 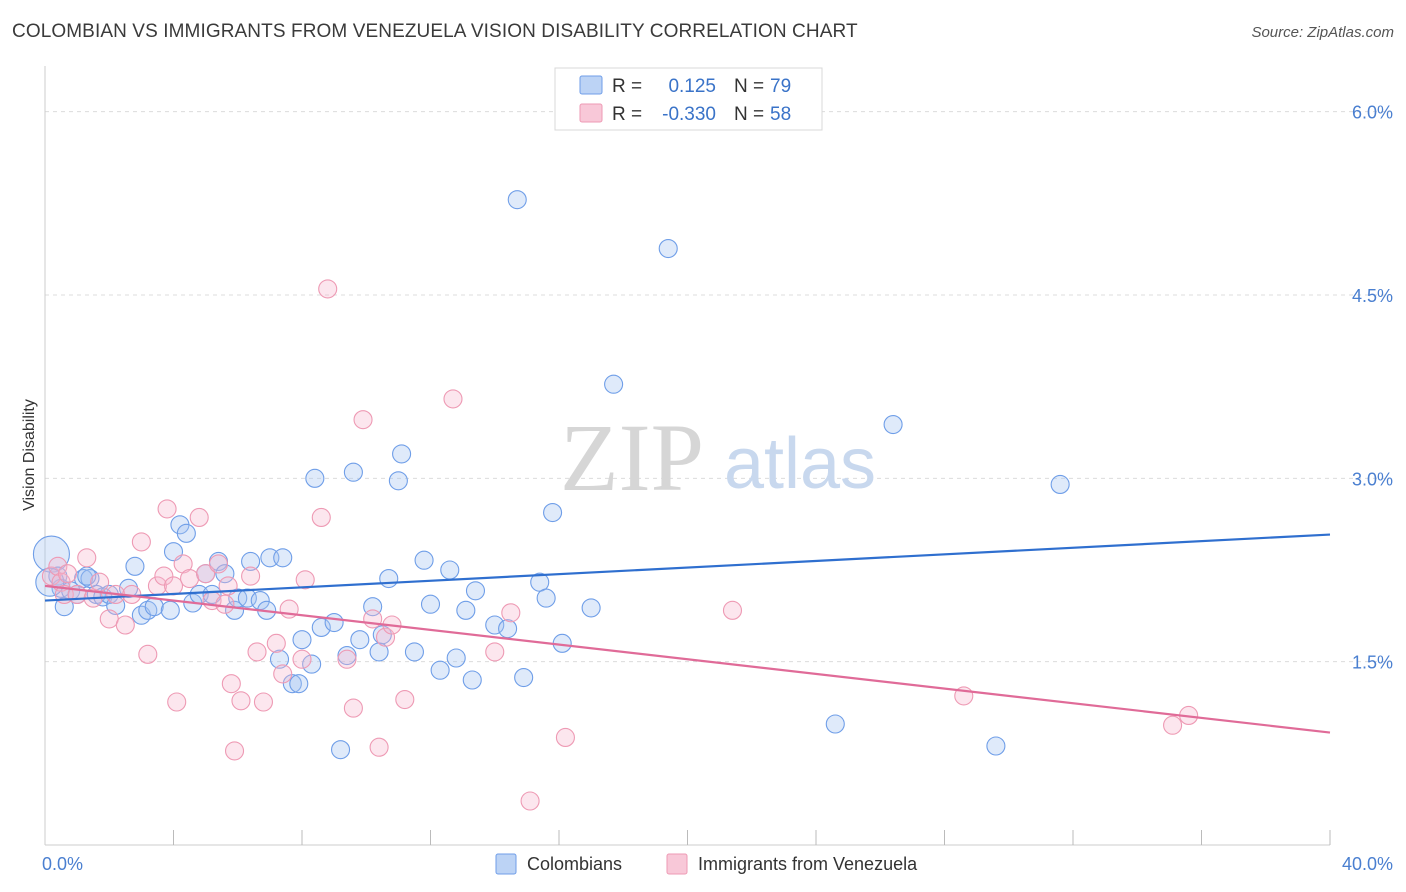 I want to click on legend-r-value-1: -0.330, so click(x=689, y=114).